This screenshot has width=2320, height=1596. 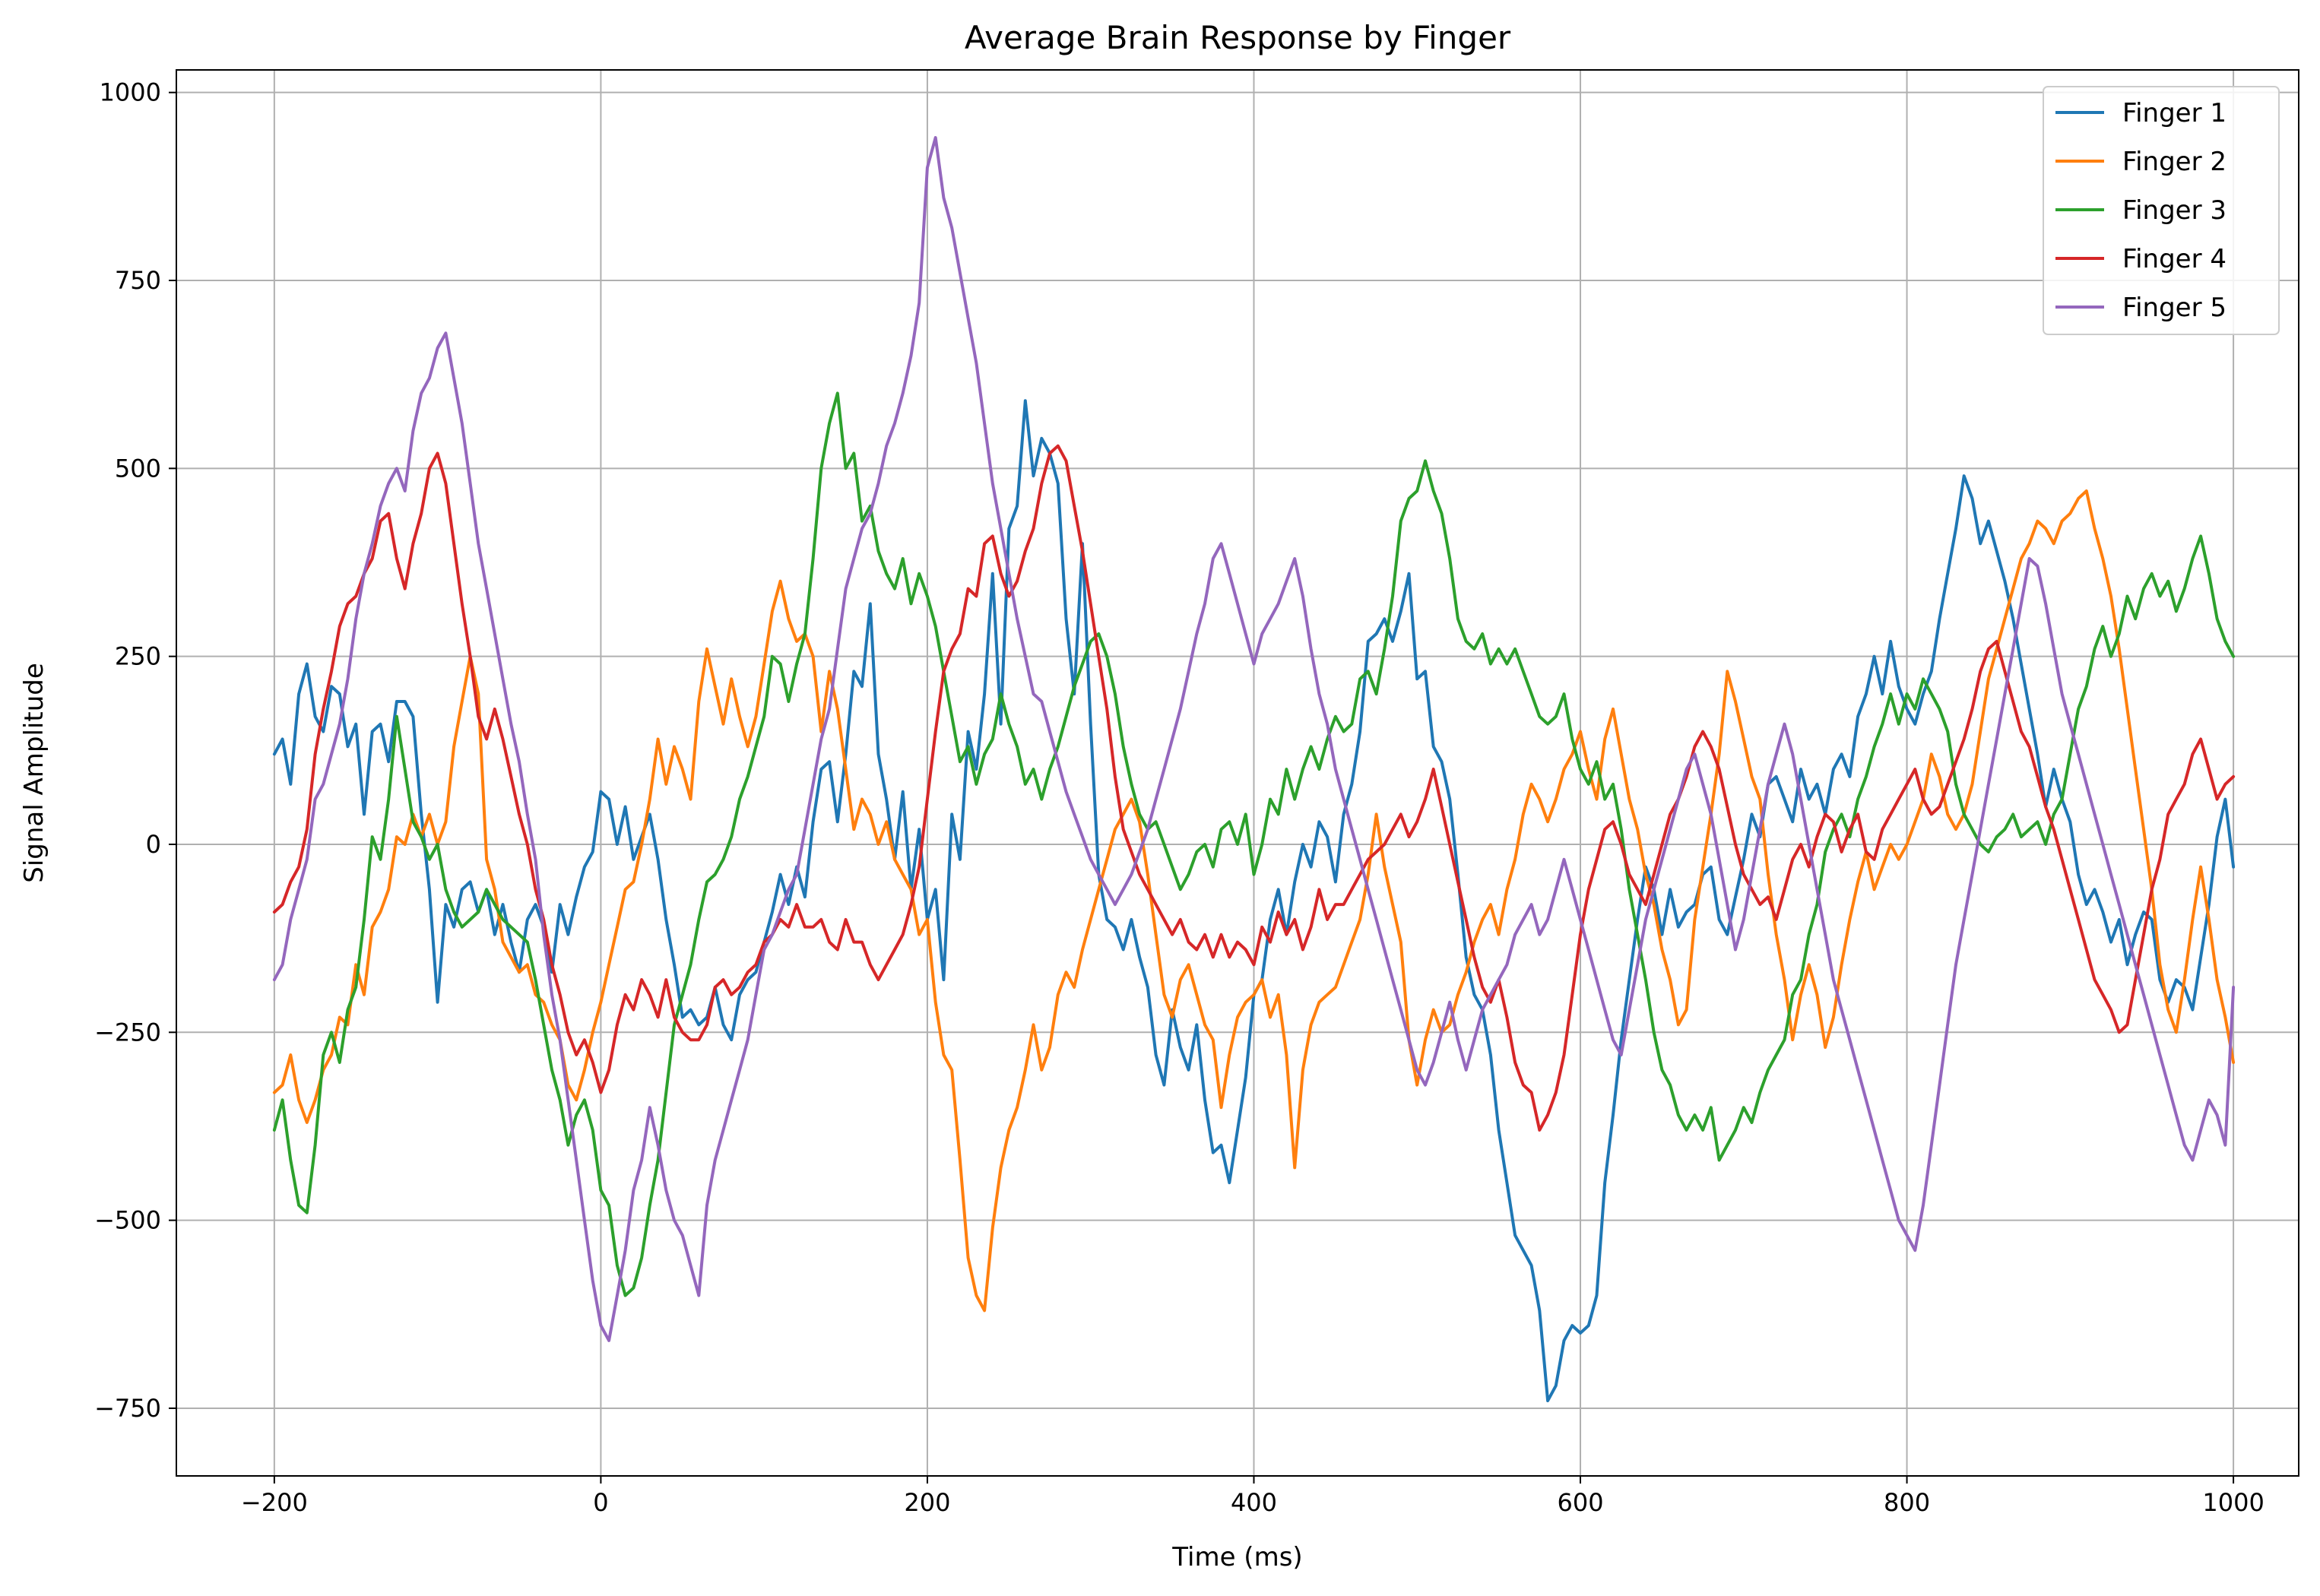 What do you see at coordinates (927, 1503) in the screenshot?
I see `x-tick-label: 200` at bounding box center [927, 1503].